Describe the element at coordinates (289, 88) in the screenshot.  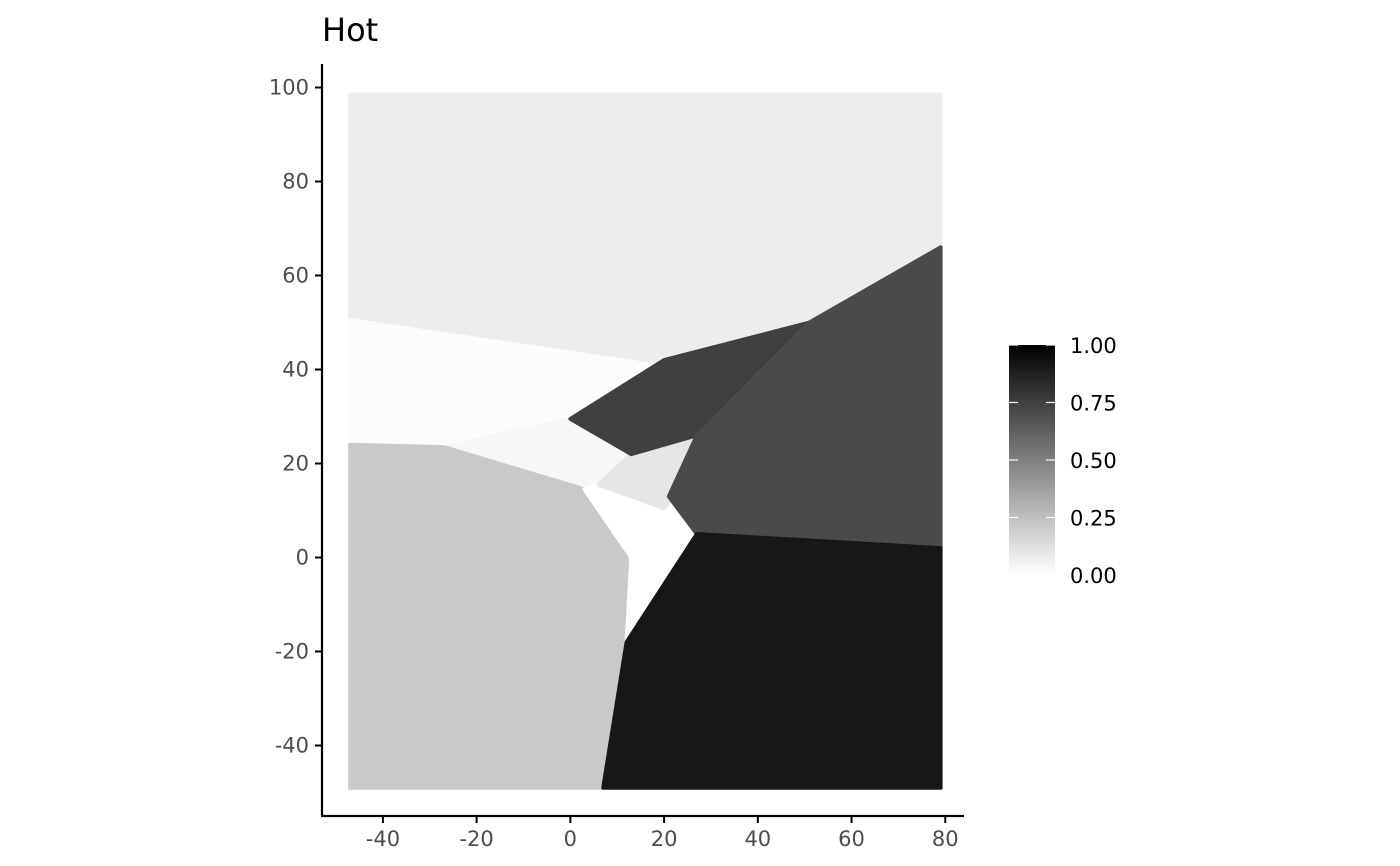
I see `y-tick-label: 100` at that location.